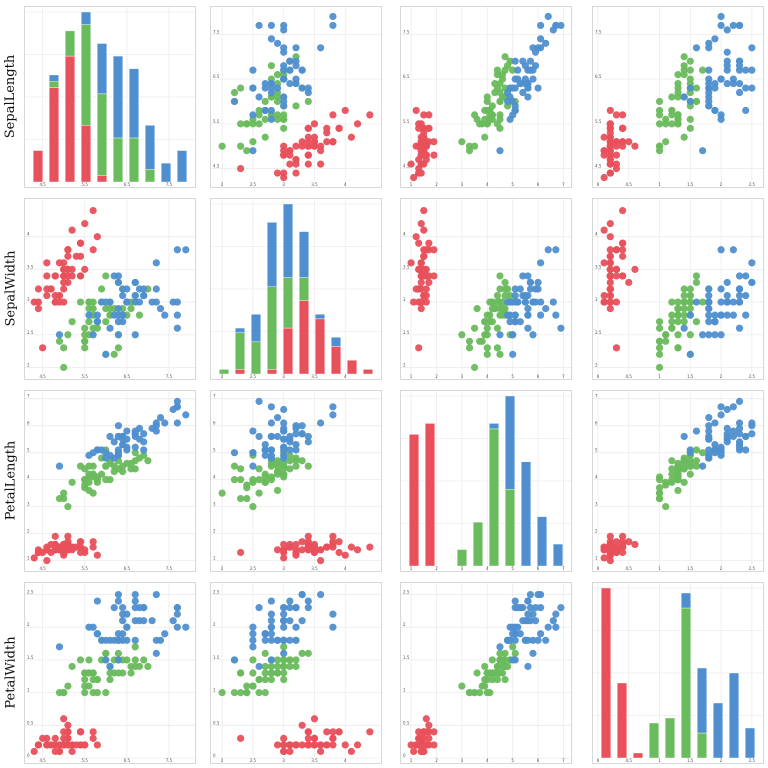  What do you see at coordinates (110, 97) in the screenshot?
I see `panel-sepallength-vs-sepallength: 4.5 5.5 6.5 7.5` at bounding box center [110, 97].